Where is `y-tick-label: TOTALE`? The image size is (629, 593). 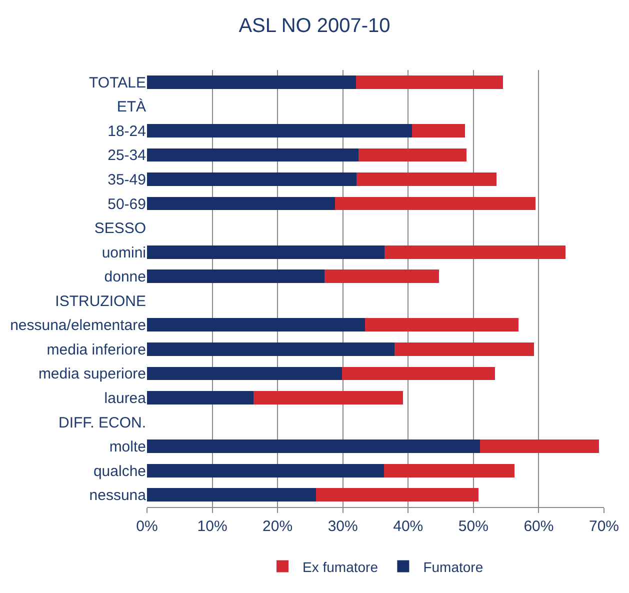
y-tick-label: TOTALE is located at coordinates (117, 83).